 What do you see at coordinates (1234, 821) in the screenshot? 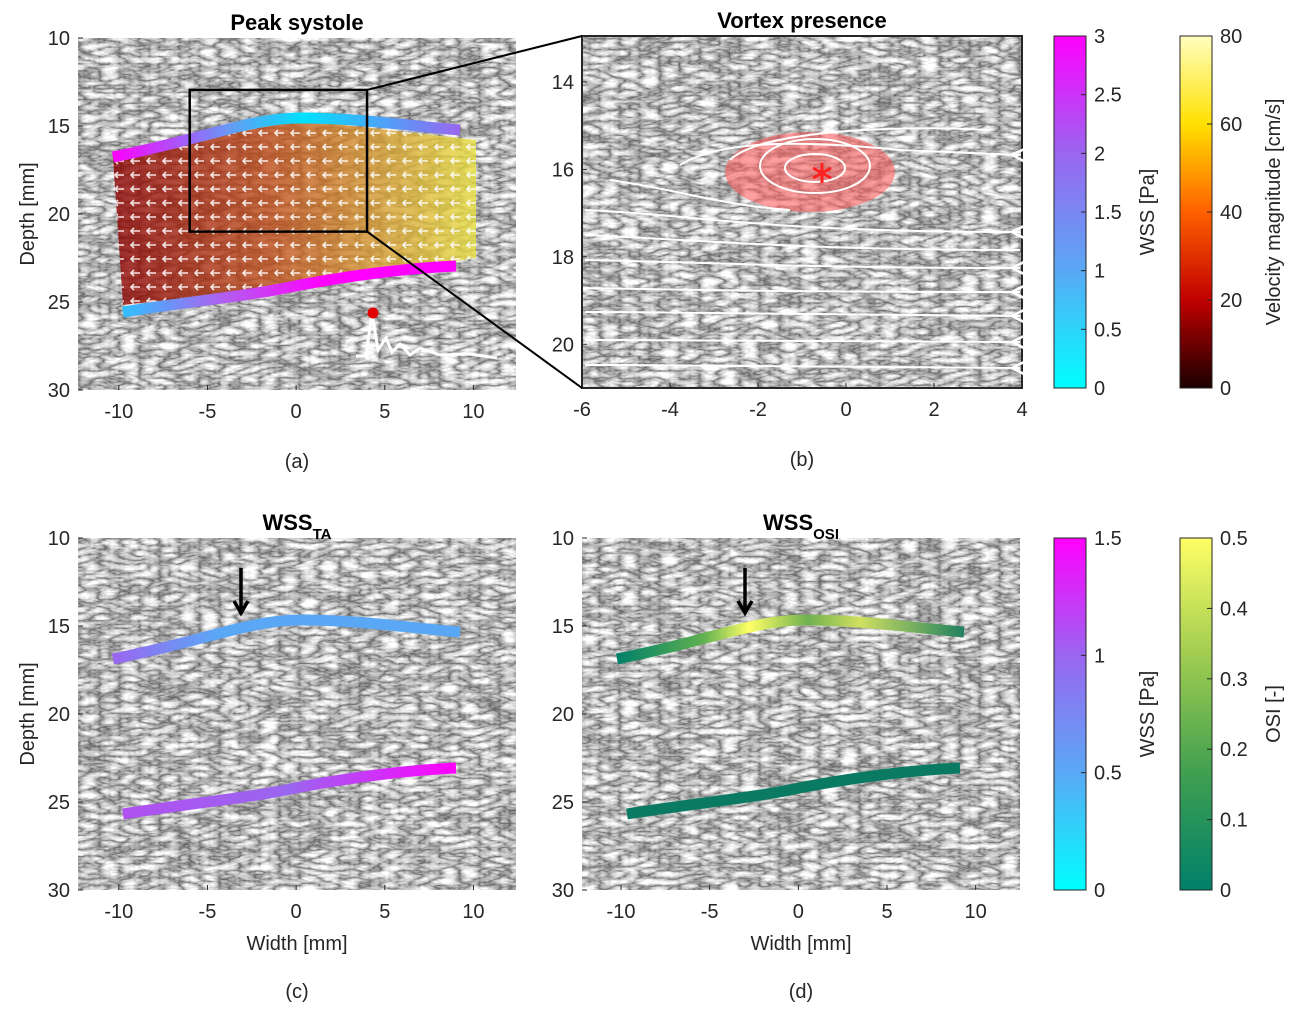
I see `colorbar-tick-label: 0.1` at bounding box center [1234, 821].